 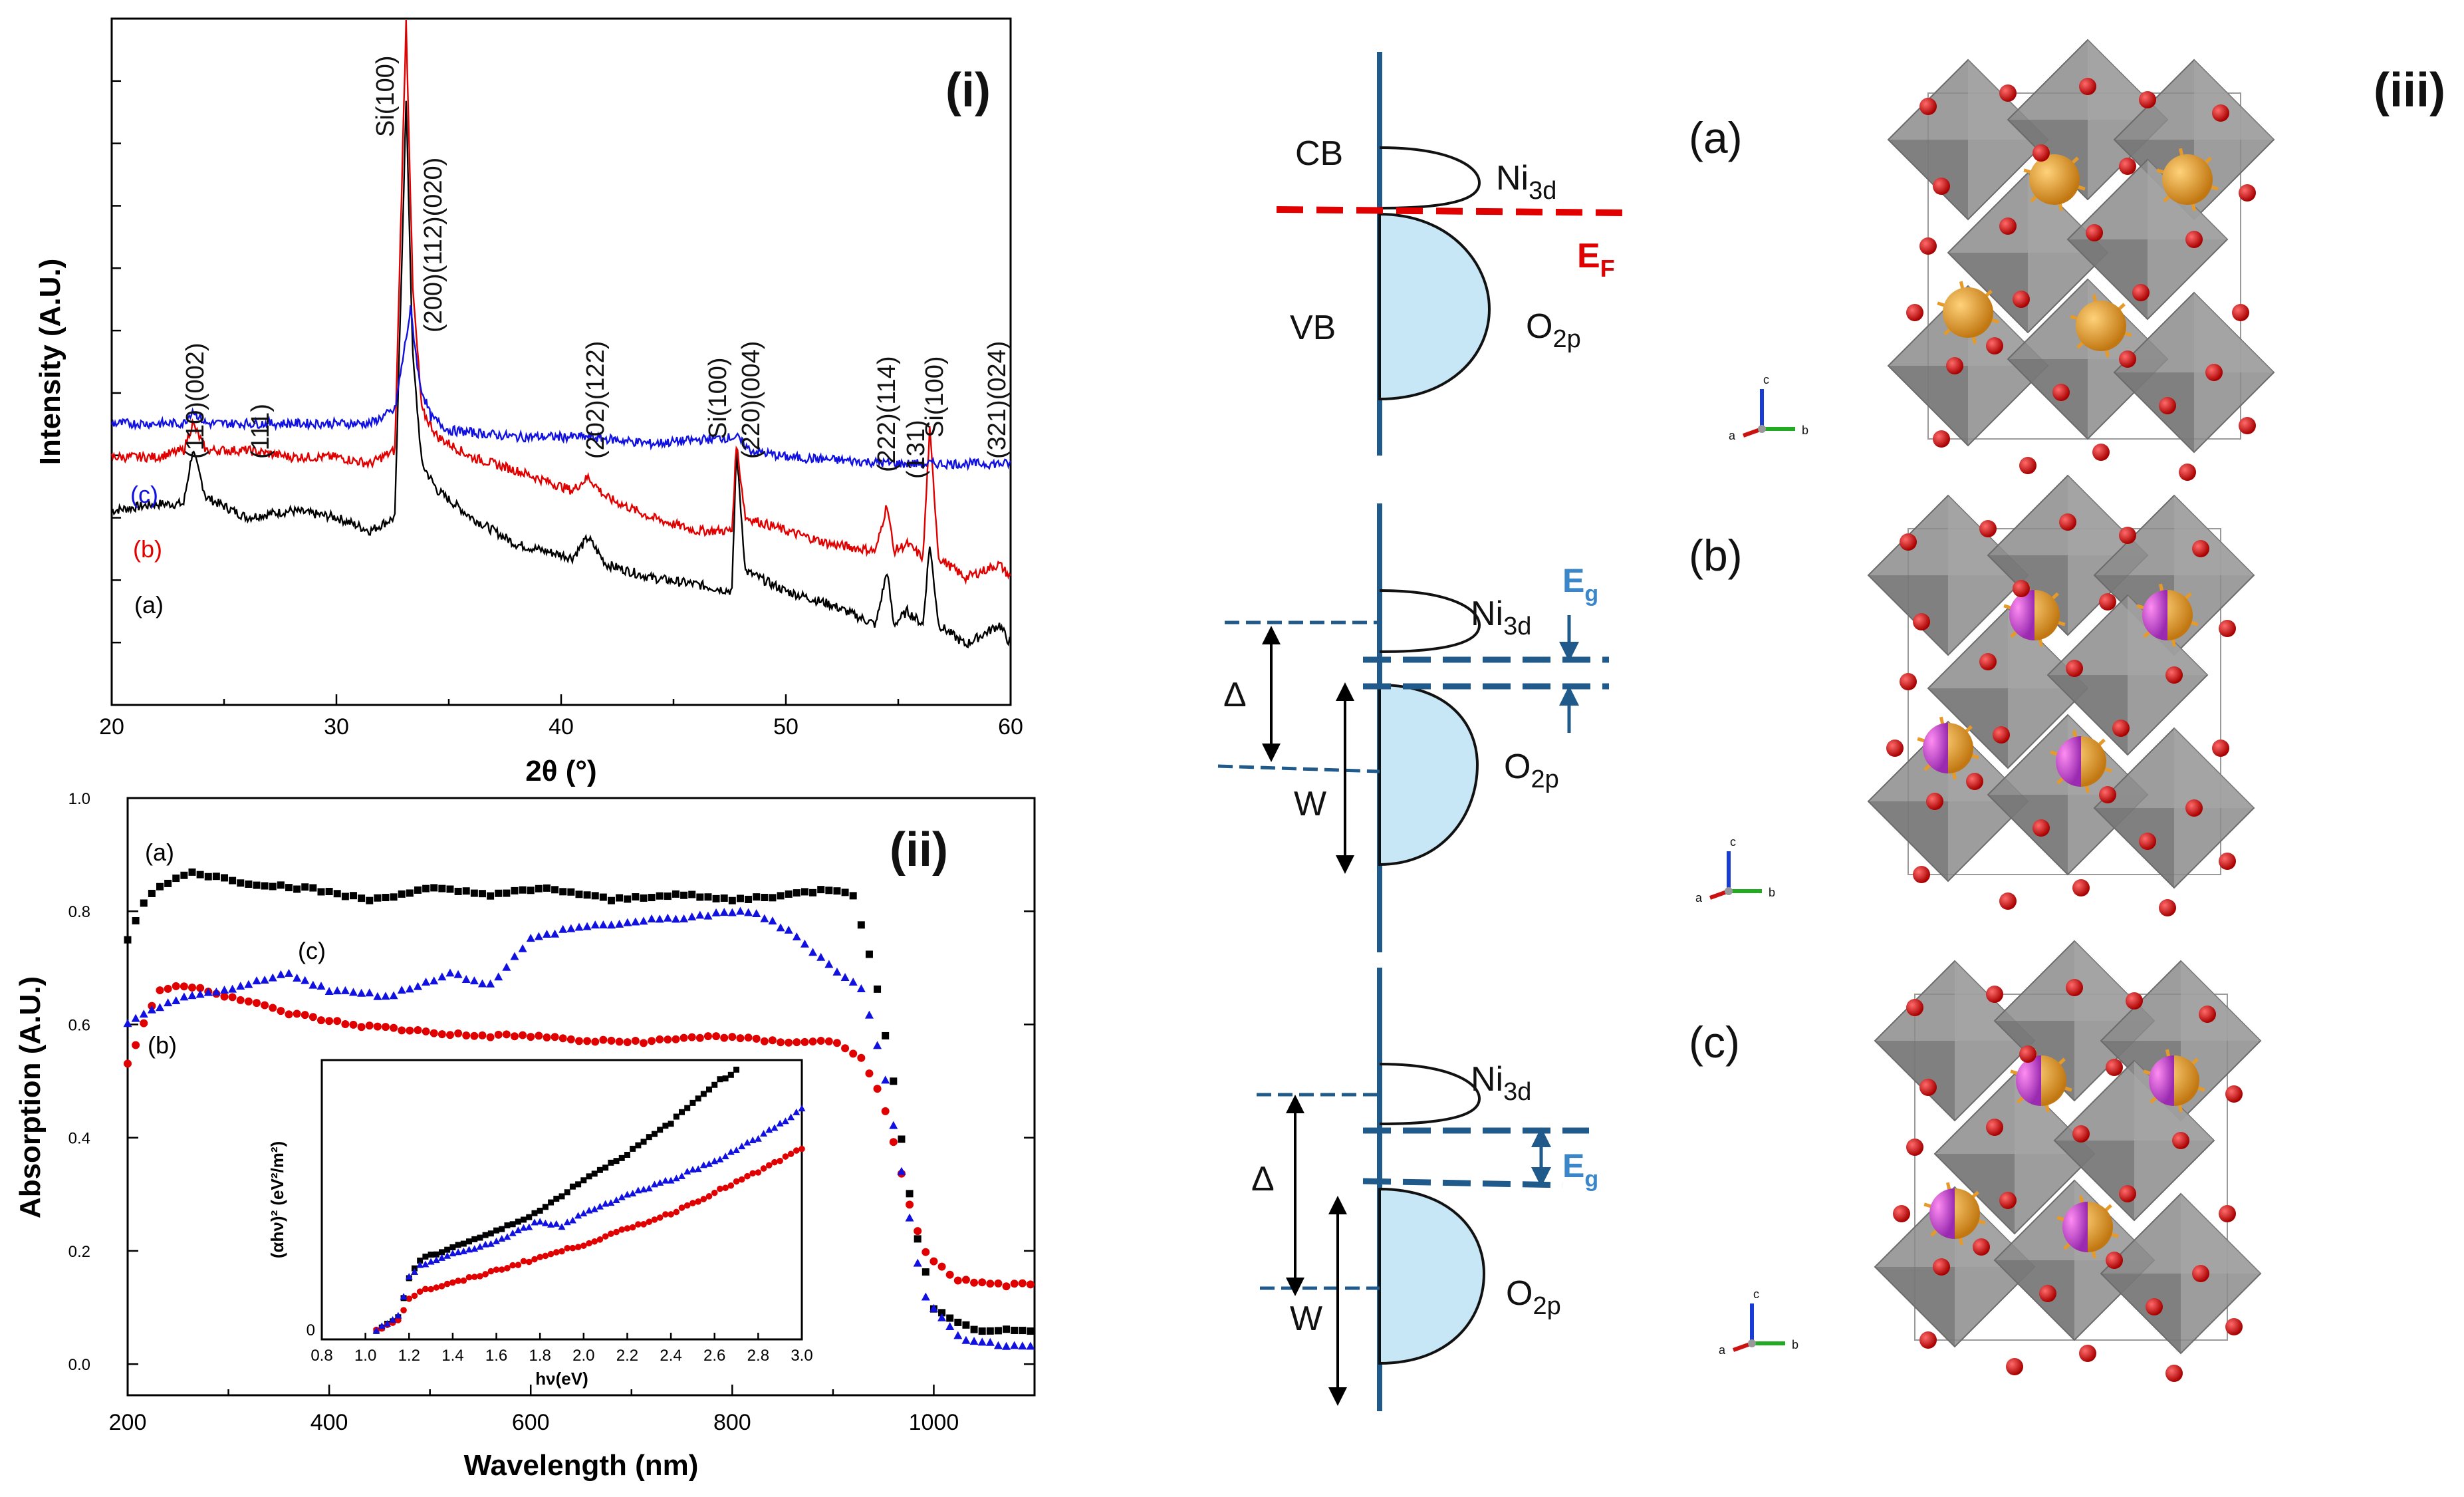 I want to click on inset-x-tick-label: 1.2, so click(x=409, y=1356).